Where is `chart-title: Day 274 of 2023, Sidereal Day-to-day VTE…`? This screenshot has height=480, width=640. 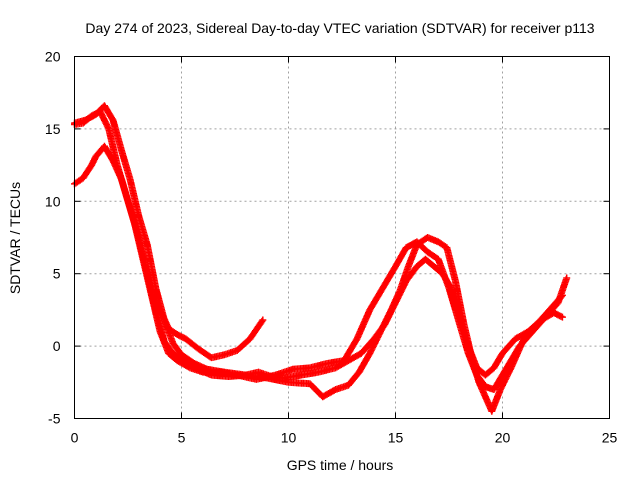 chart-title: Day 274 of 2023, Sidereal Day-to-day VTE… is located at coordinates (339, 28).